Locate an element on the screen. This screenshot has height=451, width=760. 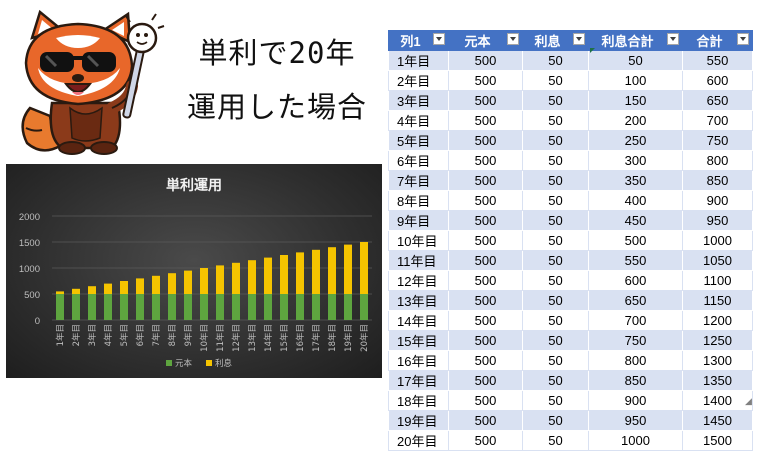
table-cell: 6年目 is located at coordinates (418, 160).